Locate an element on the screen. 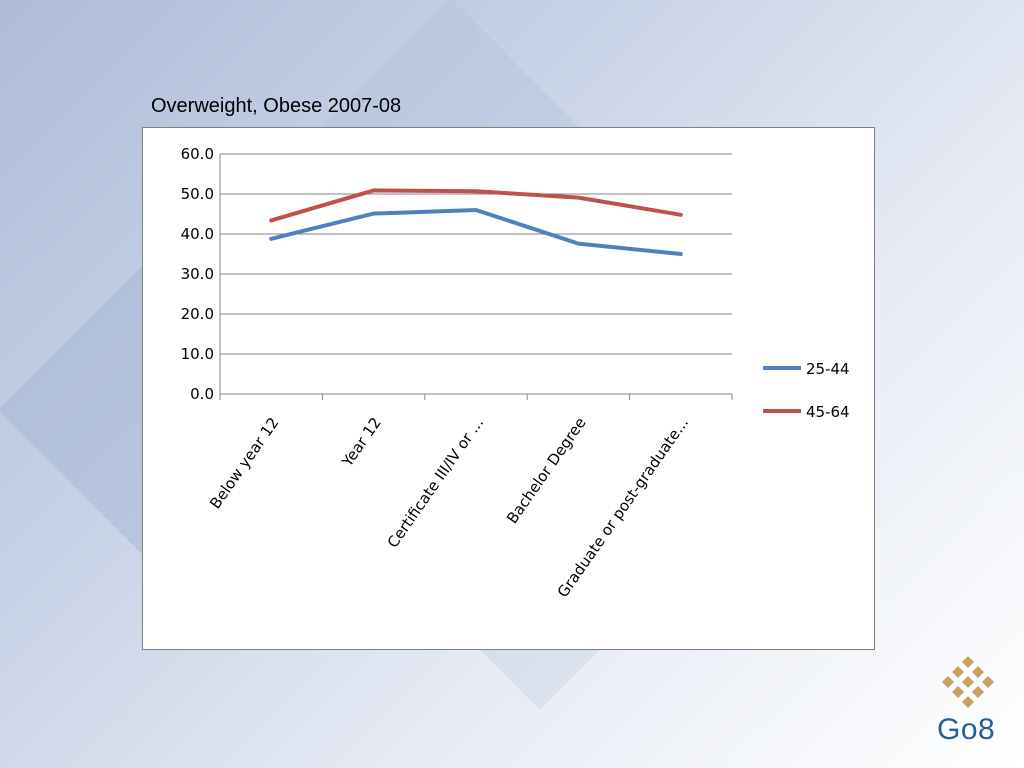 The width and height of the screenshot is (1024, 768). go8-logo-icon is located at coordinates (968, 682).